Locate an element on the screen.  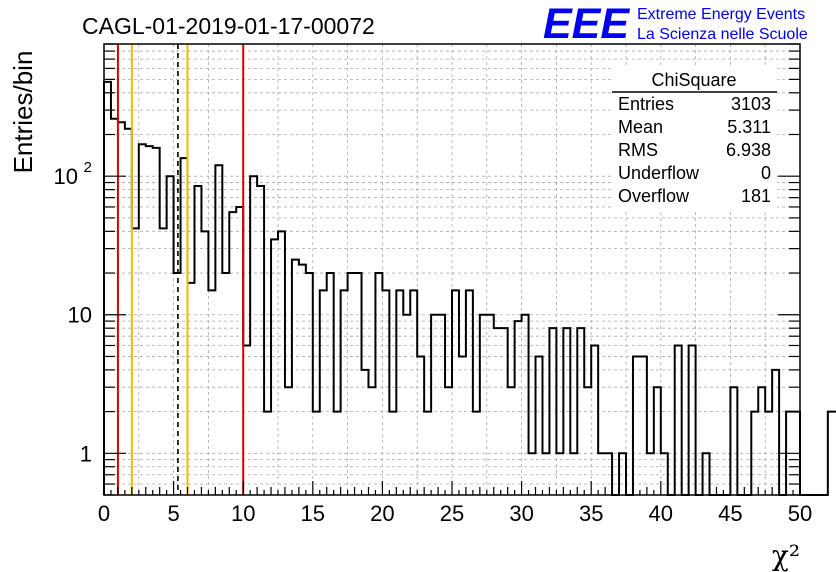
stats-label: Overflow is located at coordinates (654, 196).